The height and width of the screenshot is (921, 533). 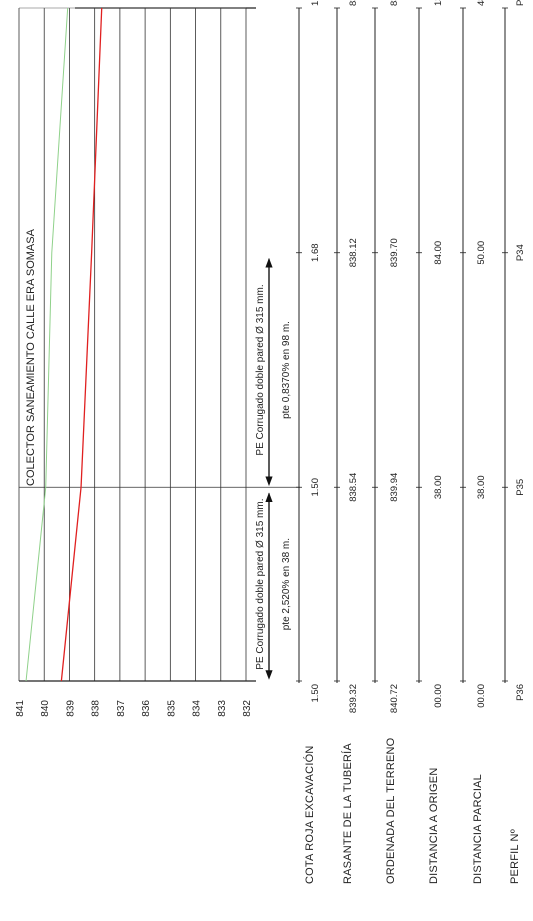 What do you see at coordinates (353, 252) in the screenshot?
I see `station-value-rasante-tuberia: 838.12` at bounding box center [353, 252].